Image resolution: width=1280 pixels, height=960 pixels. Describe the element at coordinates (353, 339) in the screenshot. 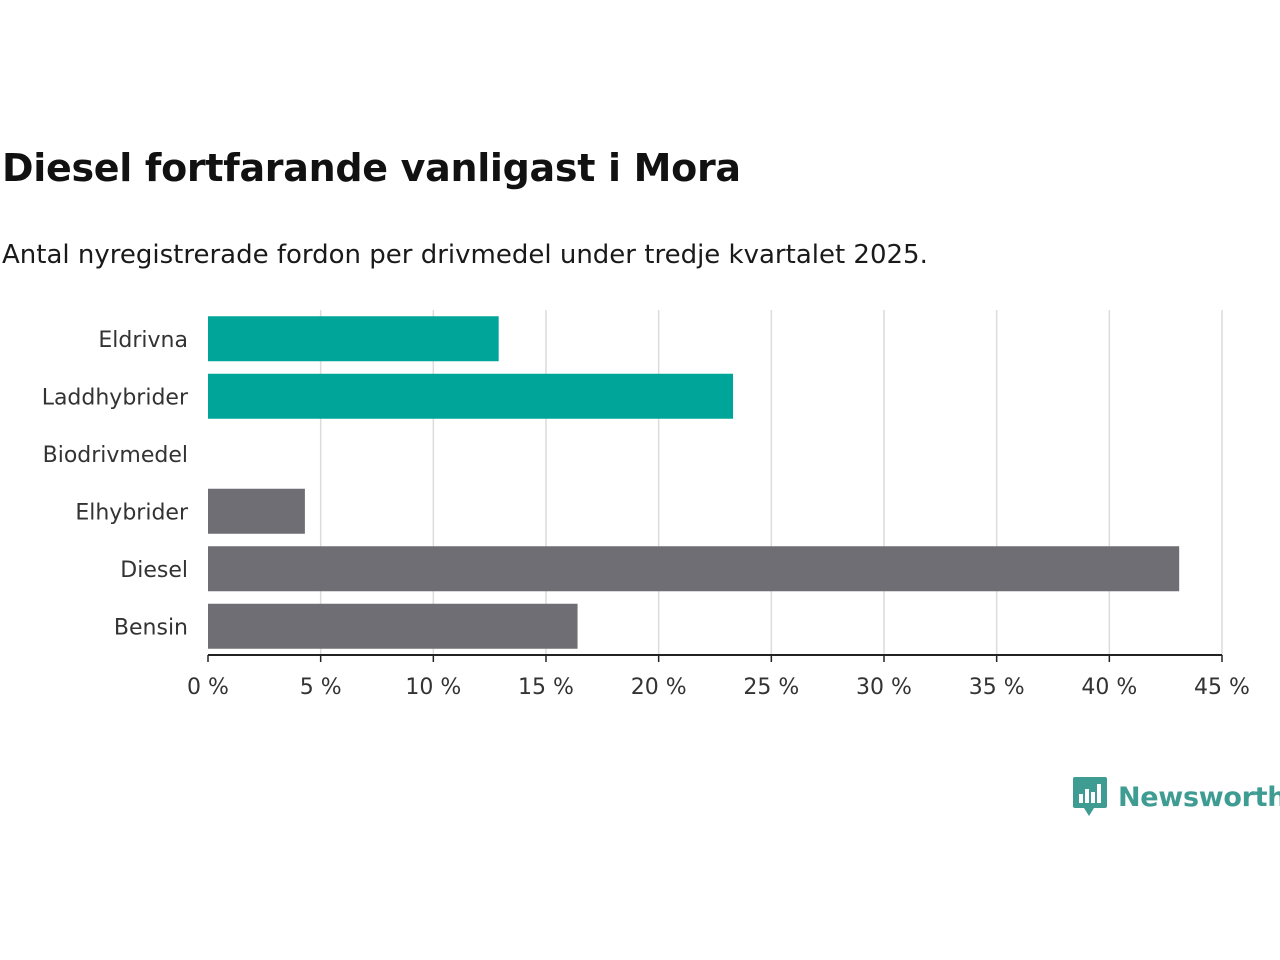

I see `bar-eldrivna` at that location.